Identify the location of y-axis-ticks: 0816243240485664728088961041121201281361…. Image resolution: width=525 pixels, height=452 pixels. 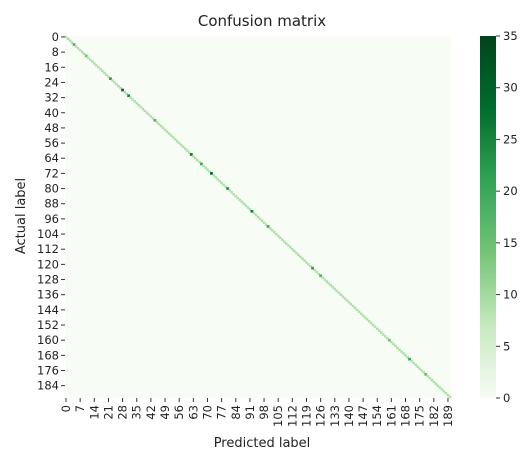
(51, 211).